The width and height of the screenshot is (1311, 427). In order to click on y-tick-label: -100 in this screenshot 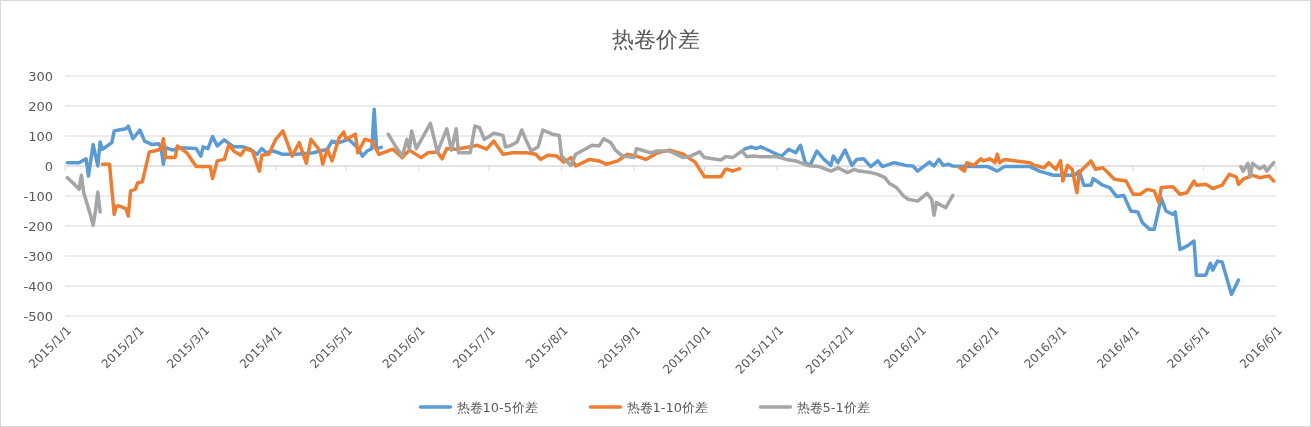, I will do `click(38, 196)`.